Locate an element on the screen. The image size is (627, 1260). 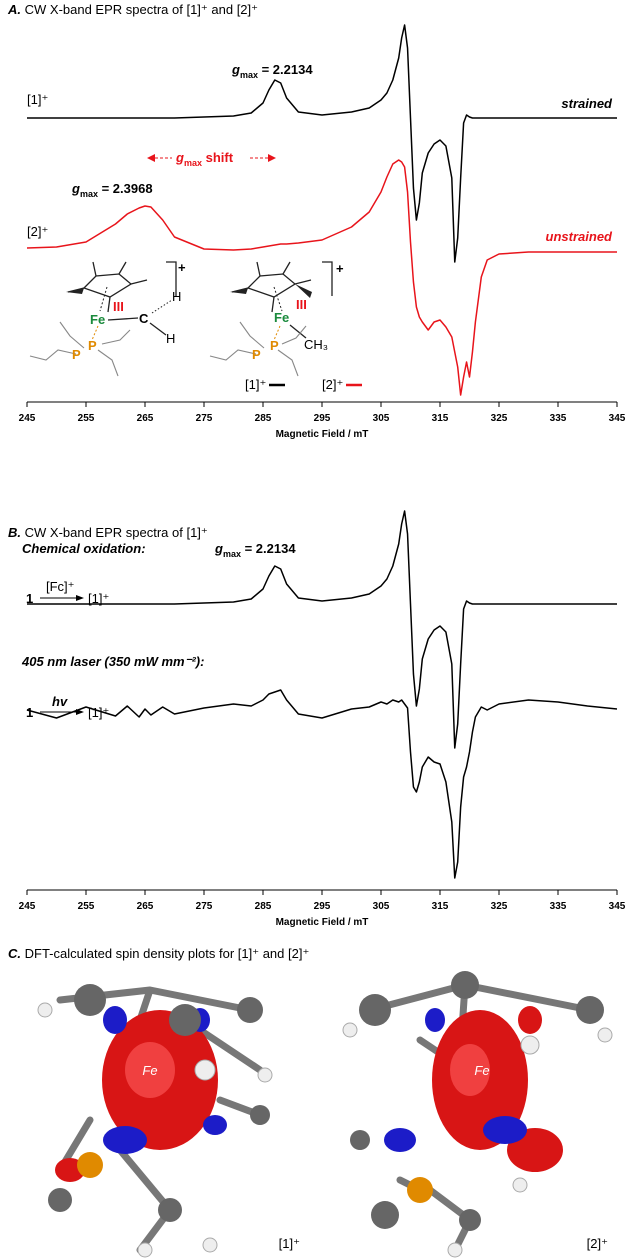
plot-label: [2]⁺ is located at coordinates (597, 1243).